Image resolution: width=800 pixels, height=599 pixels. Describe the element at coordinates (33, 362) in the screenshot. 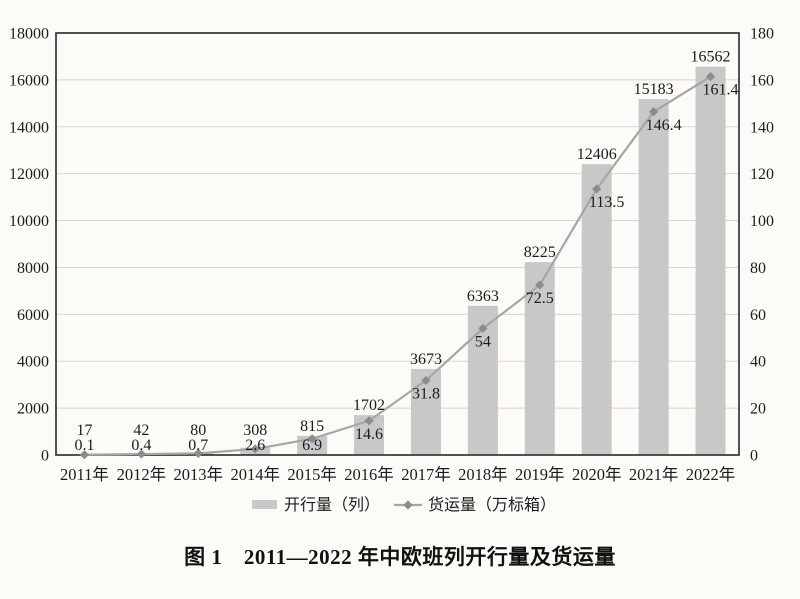

I see `left-axis-tick: 4000` at that location.